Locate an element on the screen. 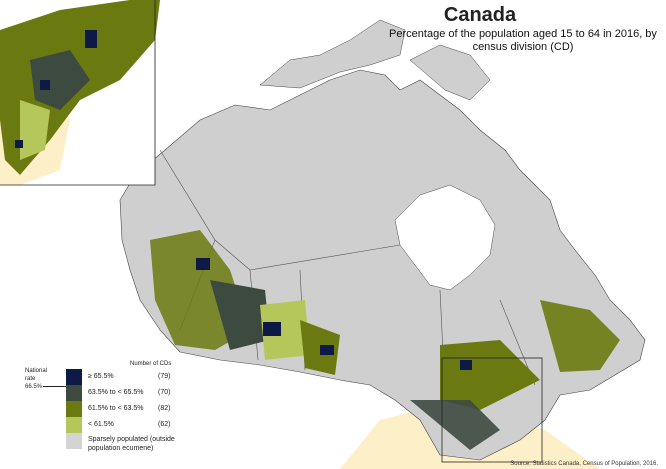 Image resolution: width=666 pixels, height=469 pixels. legend-count-4: (62) is located at coordinates (164, 424).